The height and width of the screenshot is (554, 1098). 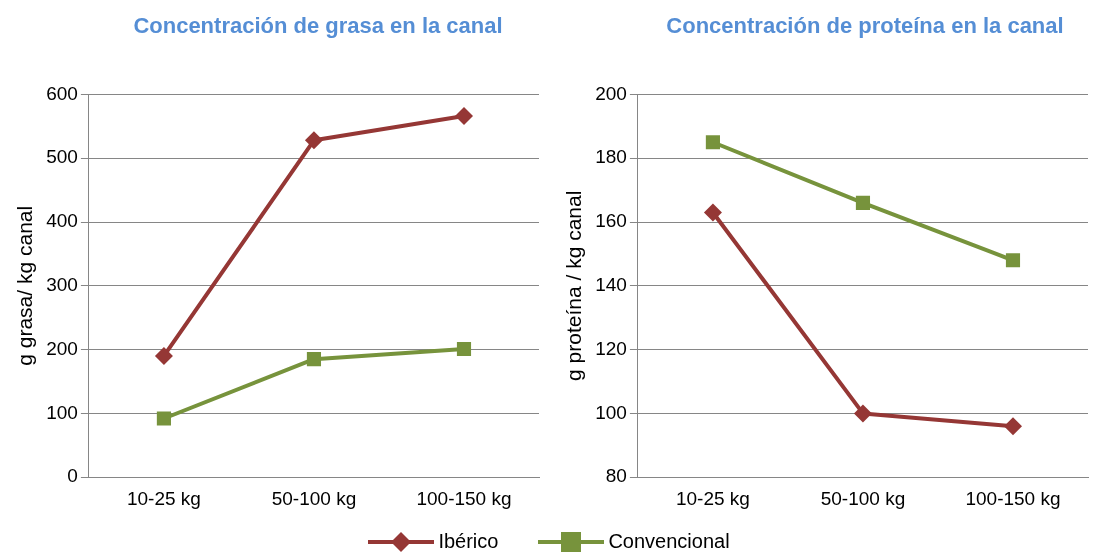 I want to click on y-tick-label: 400, so click(x=62, y=221).